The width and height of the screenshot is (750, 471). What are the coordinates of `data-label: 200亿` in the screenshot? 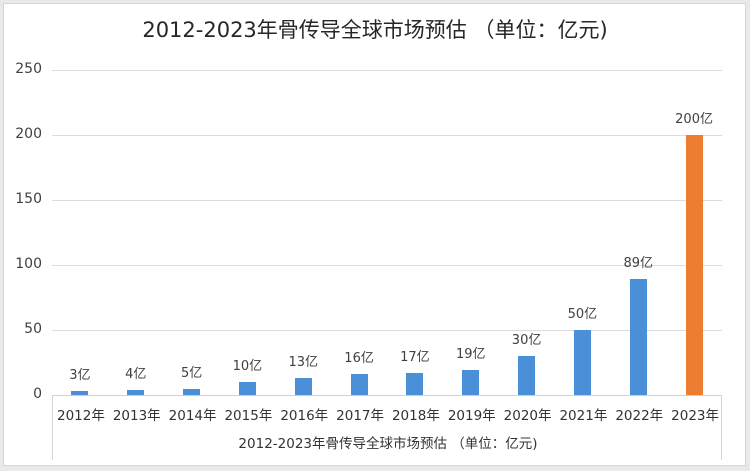 It's located at (694, 119).